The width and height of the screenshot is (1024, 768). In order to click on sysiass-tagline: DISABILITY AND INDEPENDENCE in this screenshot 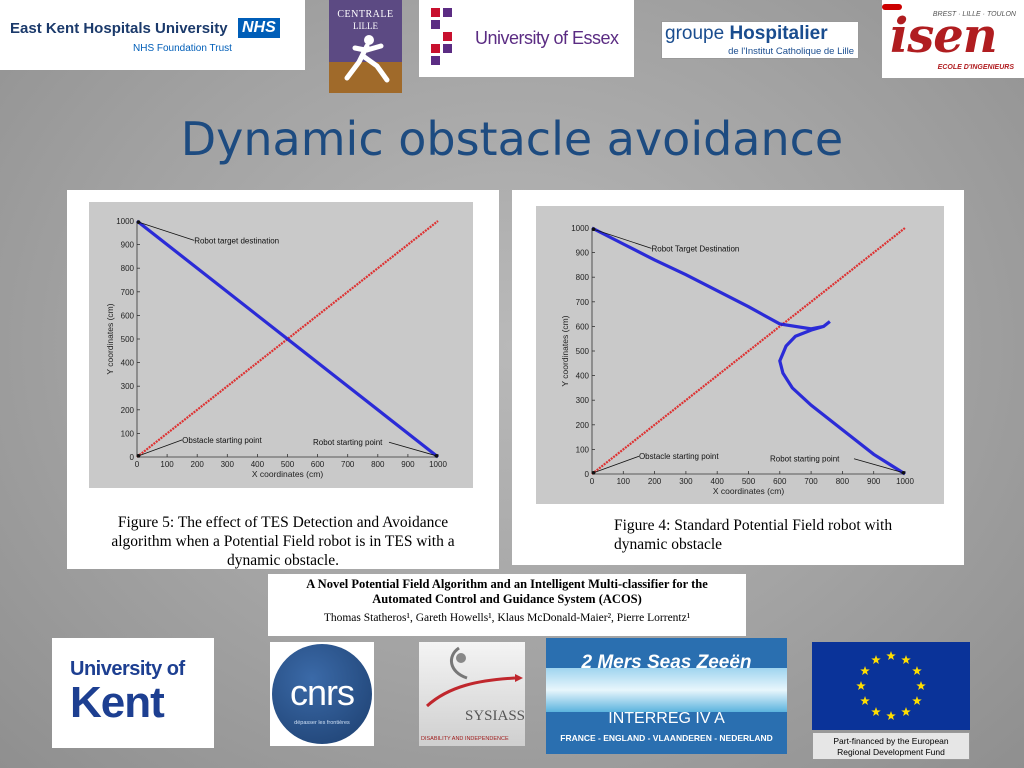, I will do `click(465, 739)`.